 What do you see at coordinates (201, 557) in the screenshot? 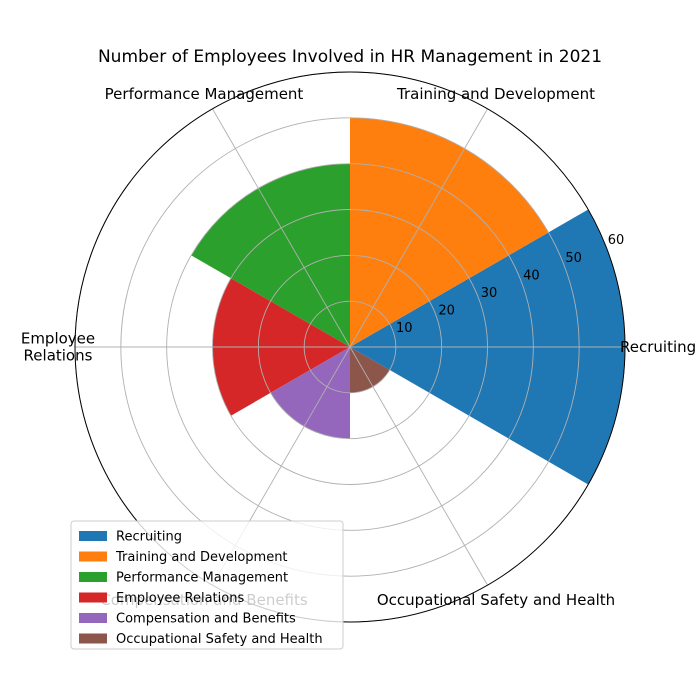
I see `legend-label-training-and-development: Training and Development` at bounding box center [201, 557].